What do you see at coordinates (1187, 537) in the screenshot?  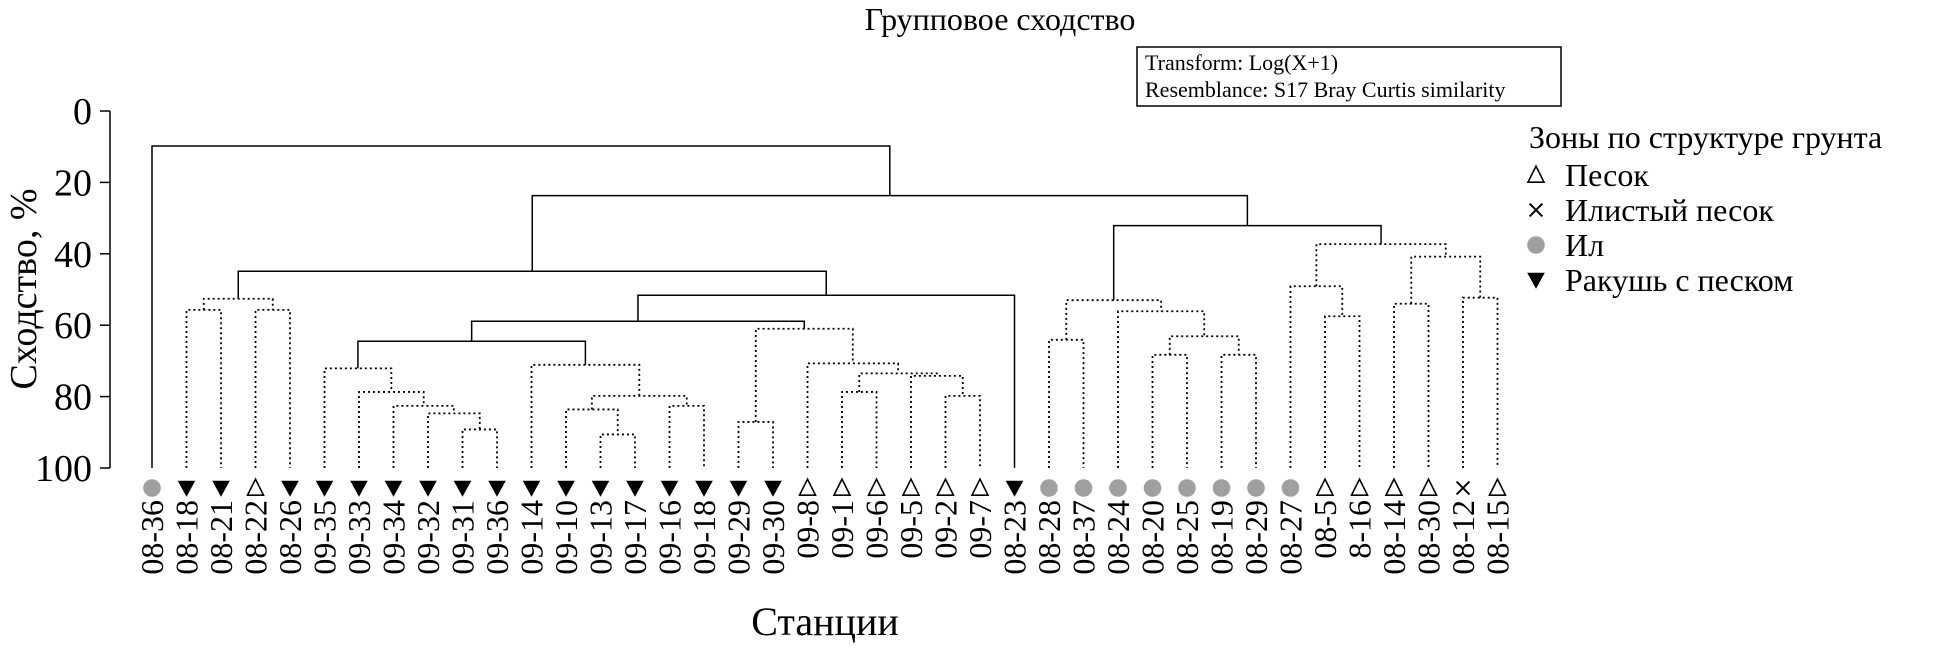 I see `station-label: 08-25` at bounding box center [1187, 537].